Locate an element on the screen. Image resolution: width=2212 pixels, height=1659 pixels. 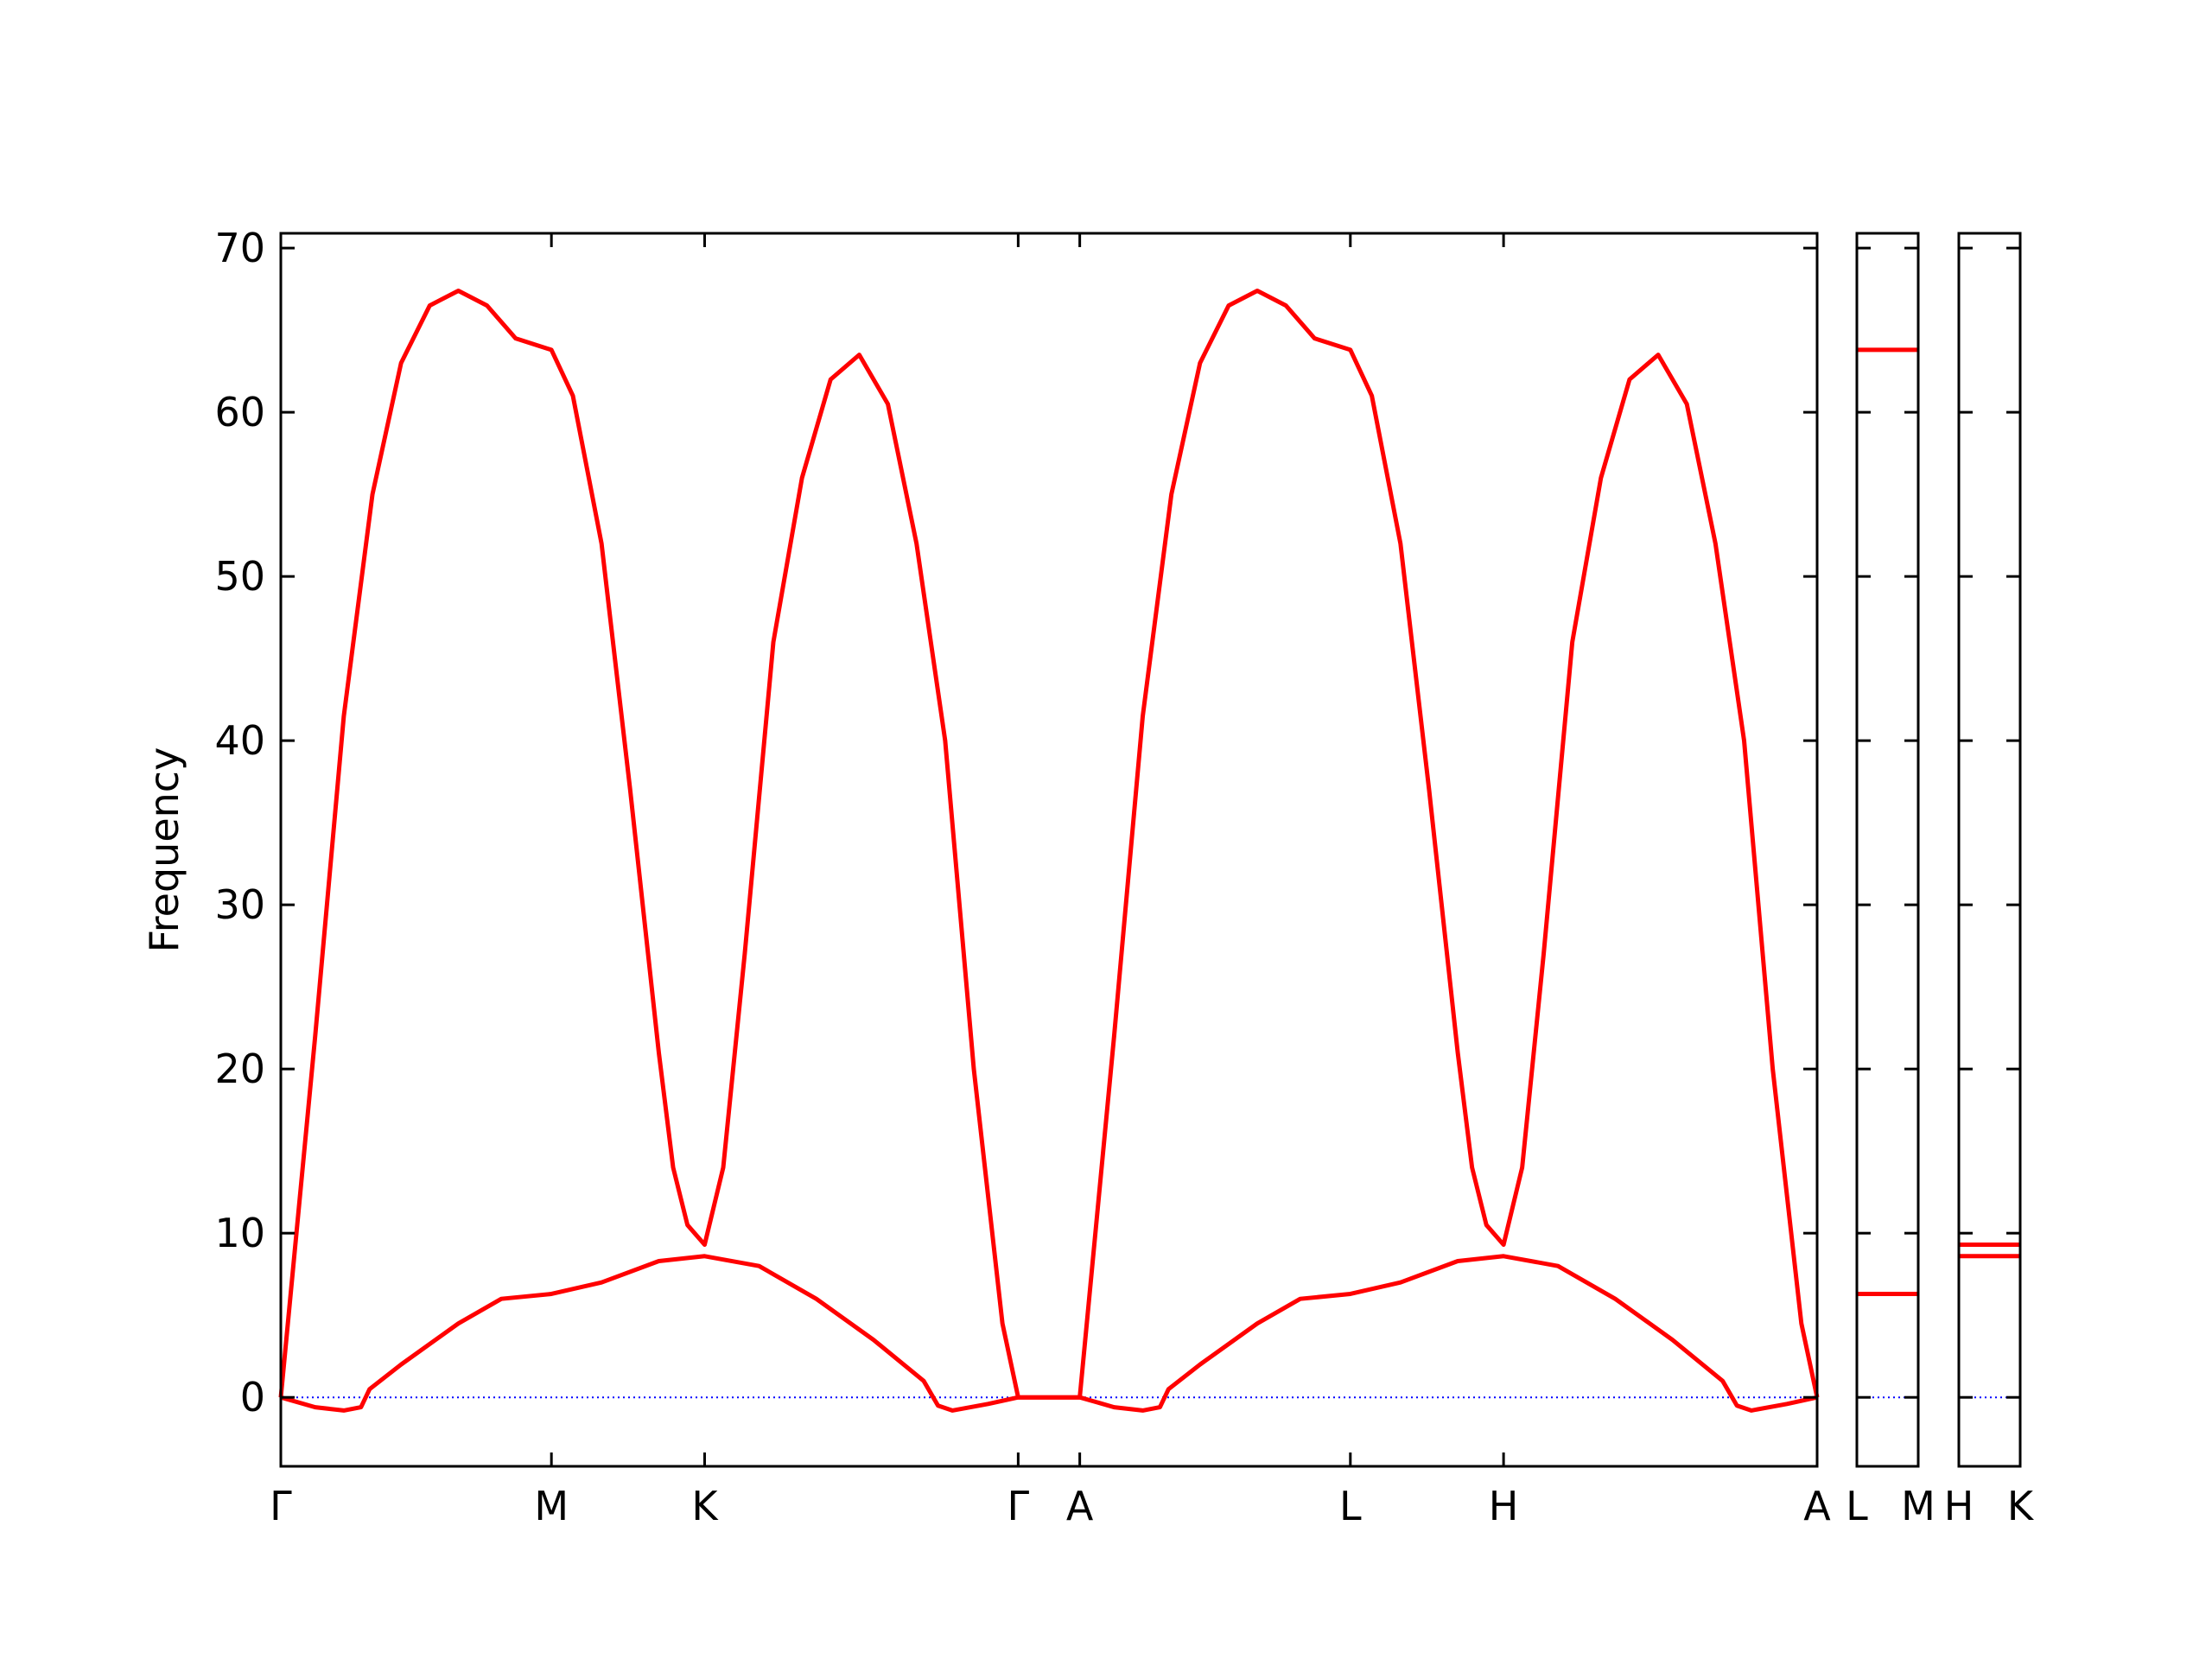
y-tick-label: 60 is located at coordinates (239, 412).